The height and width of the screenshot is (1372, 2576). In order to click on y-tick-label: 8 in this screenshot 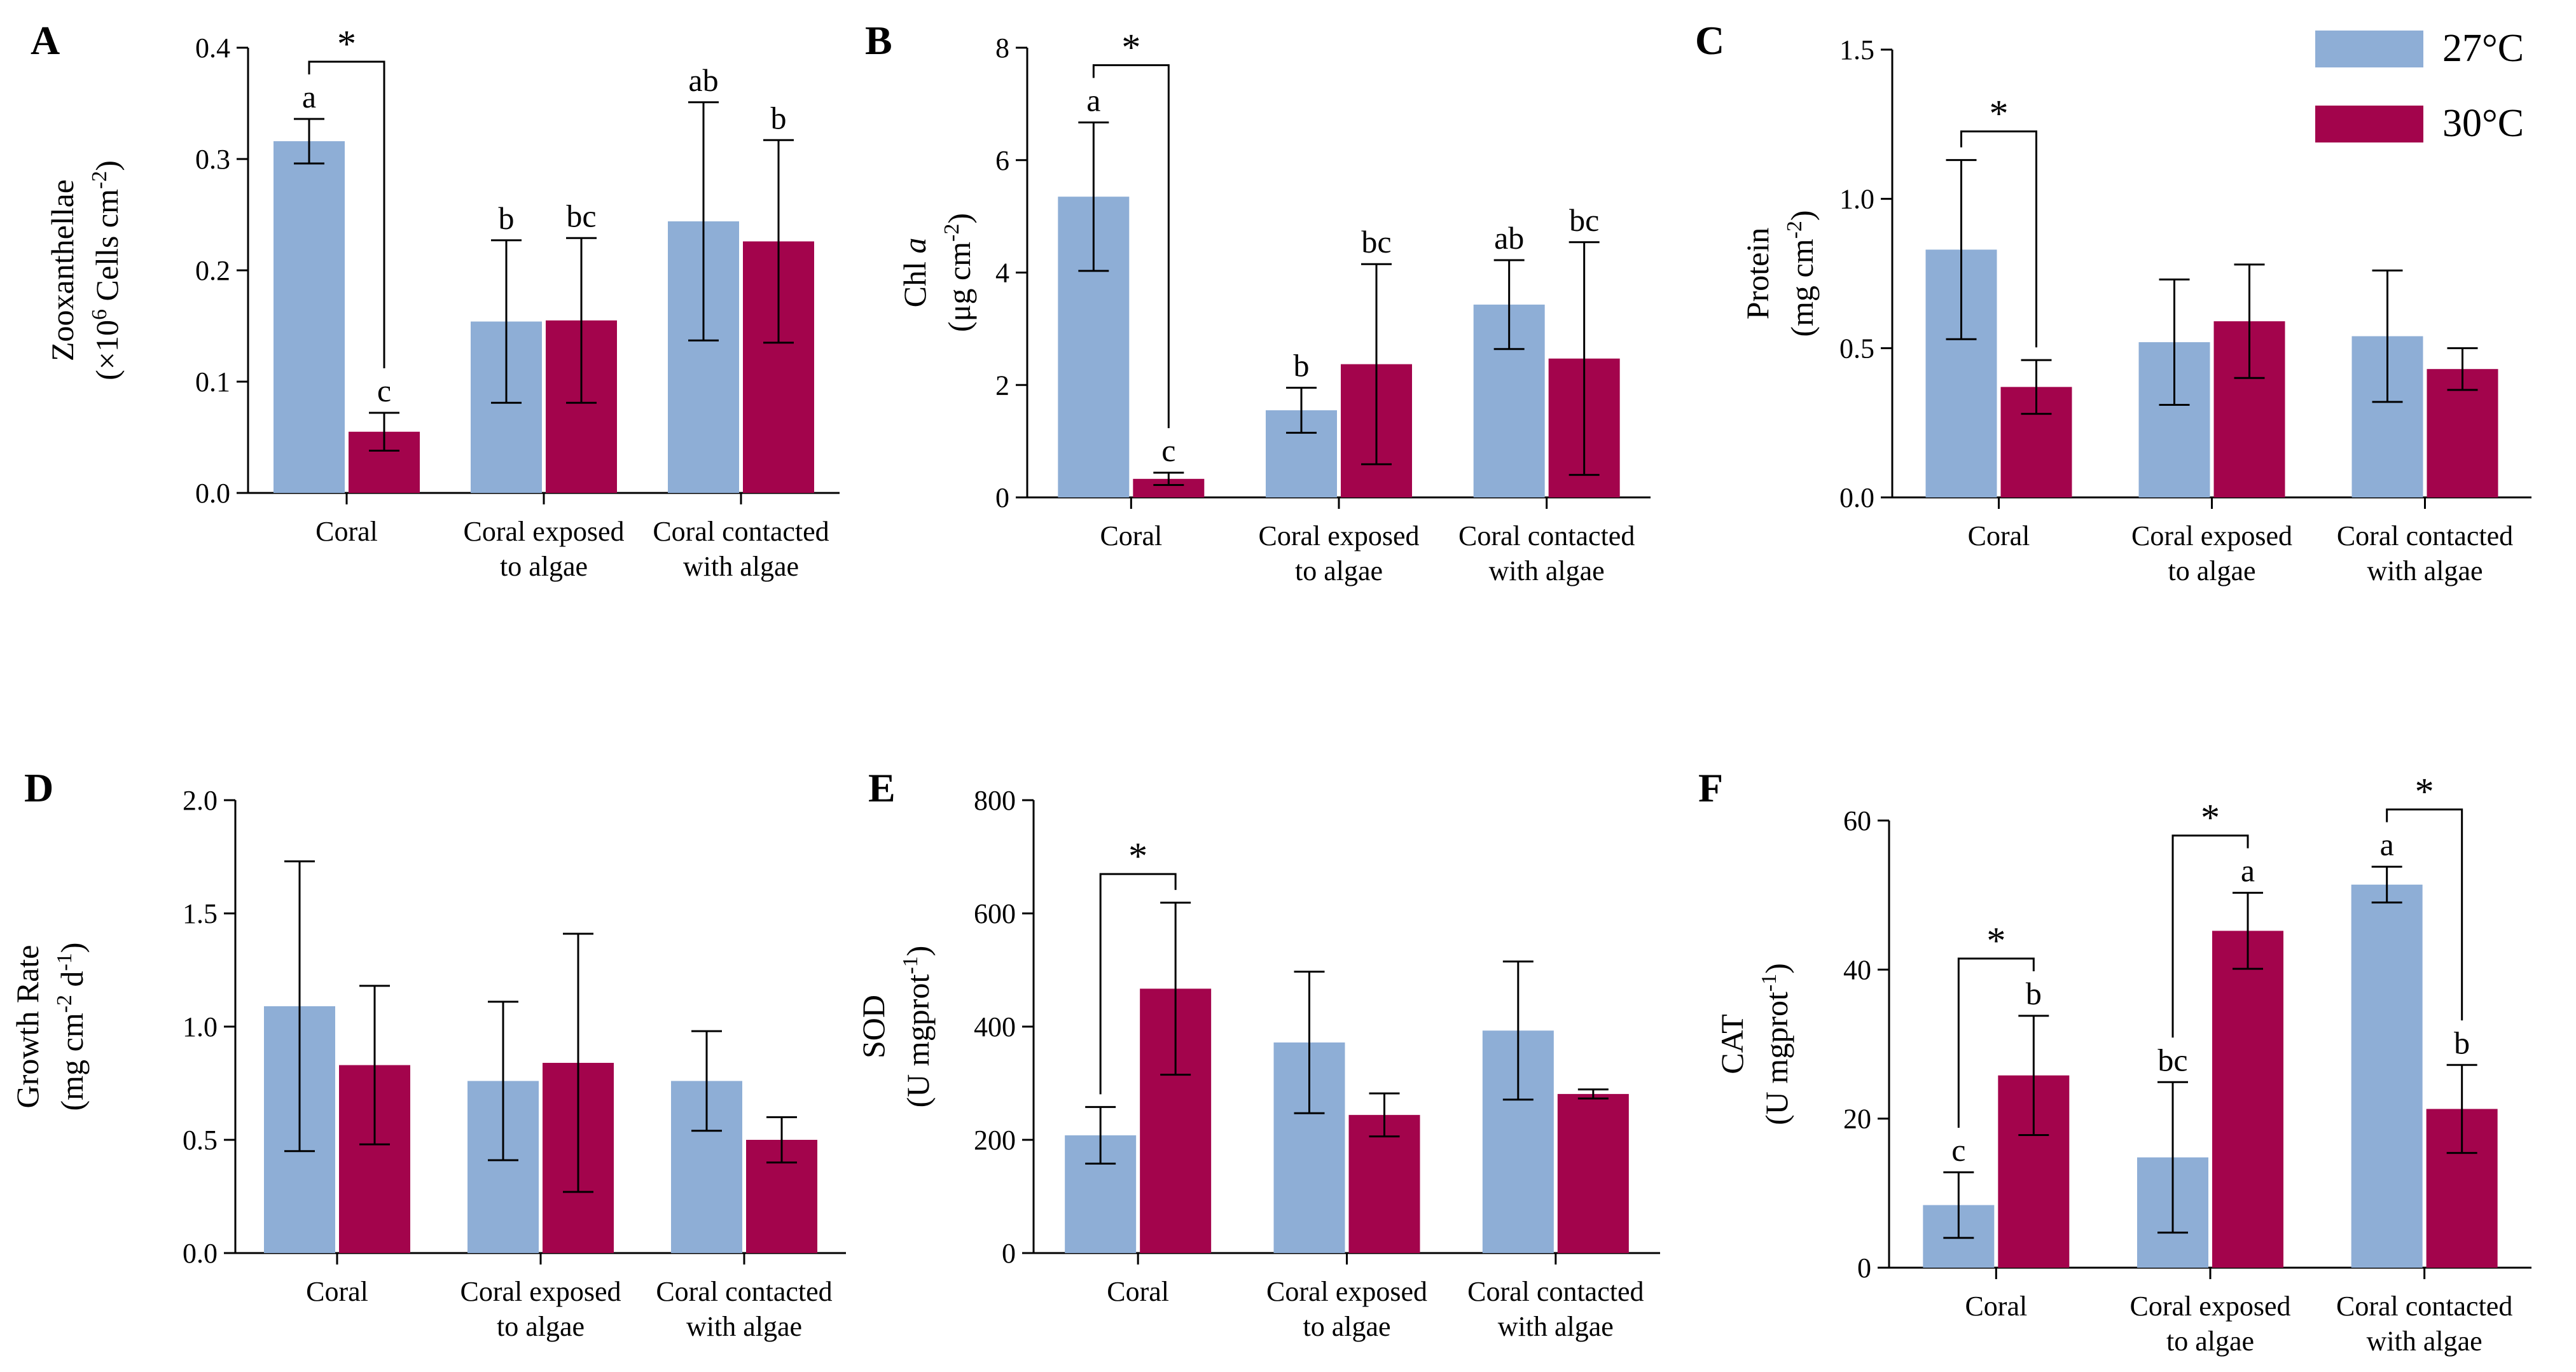, I will do `click(1002, 48)`.